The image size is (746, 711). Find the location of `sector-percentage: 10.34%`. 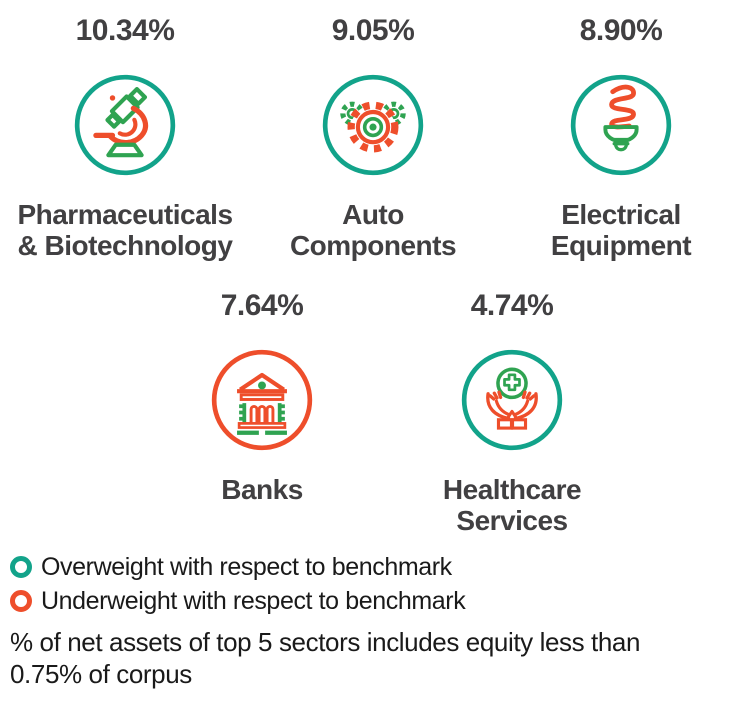

sector-percentage: 10.34% is located at coordinates (125, 30).